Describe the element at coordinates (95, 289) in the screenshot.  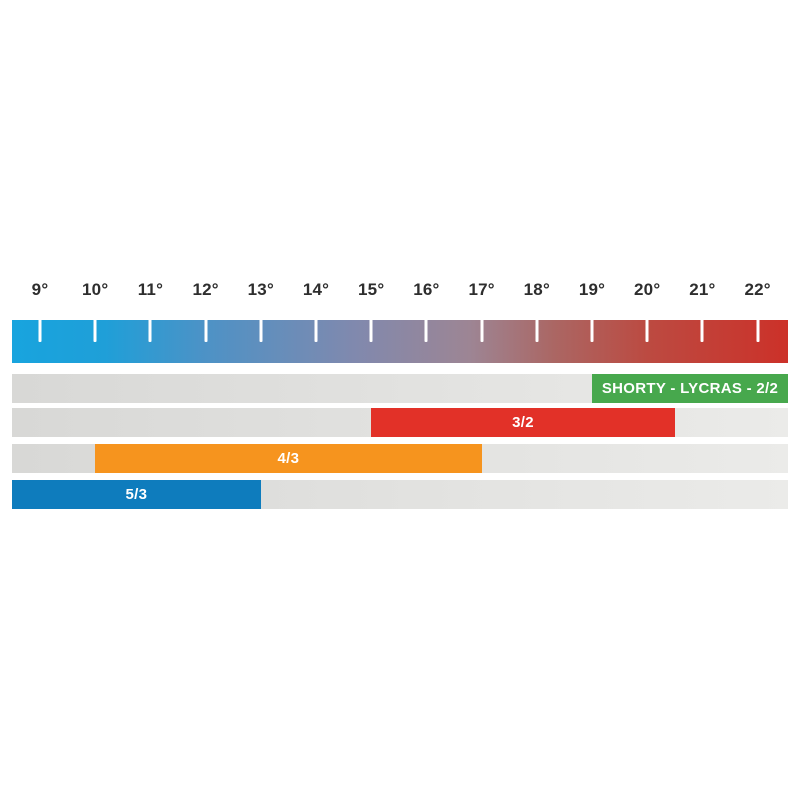
I see `temp-tick-label: 10°` at that location.